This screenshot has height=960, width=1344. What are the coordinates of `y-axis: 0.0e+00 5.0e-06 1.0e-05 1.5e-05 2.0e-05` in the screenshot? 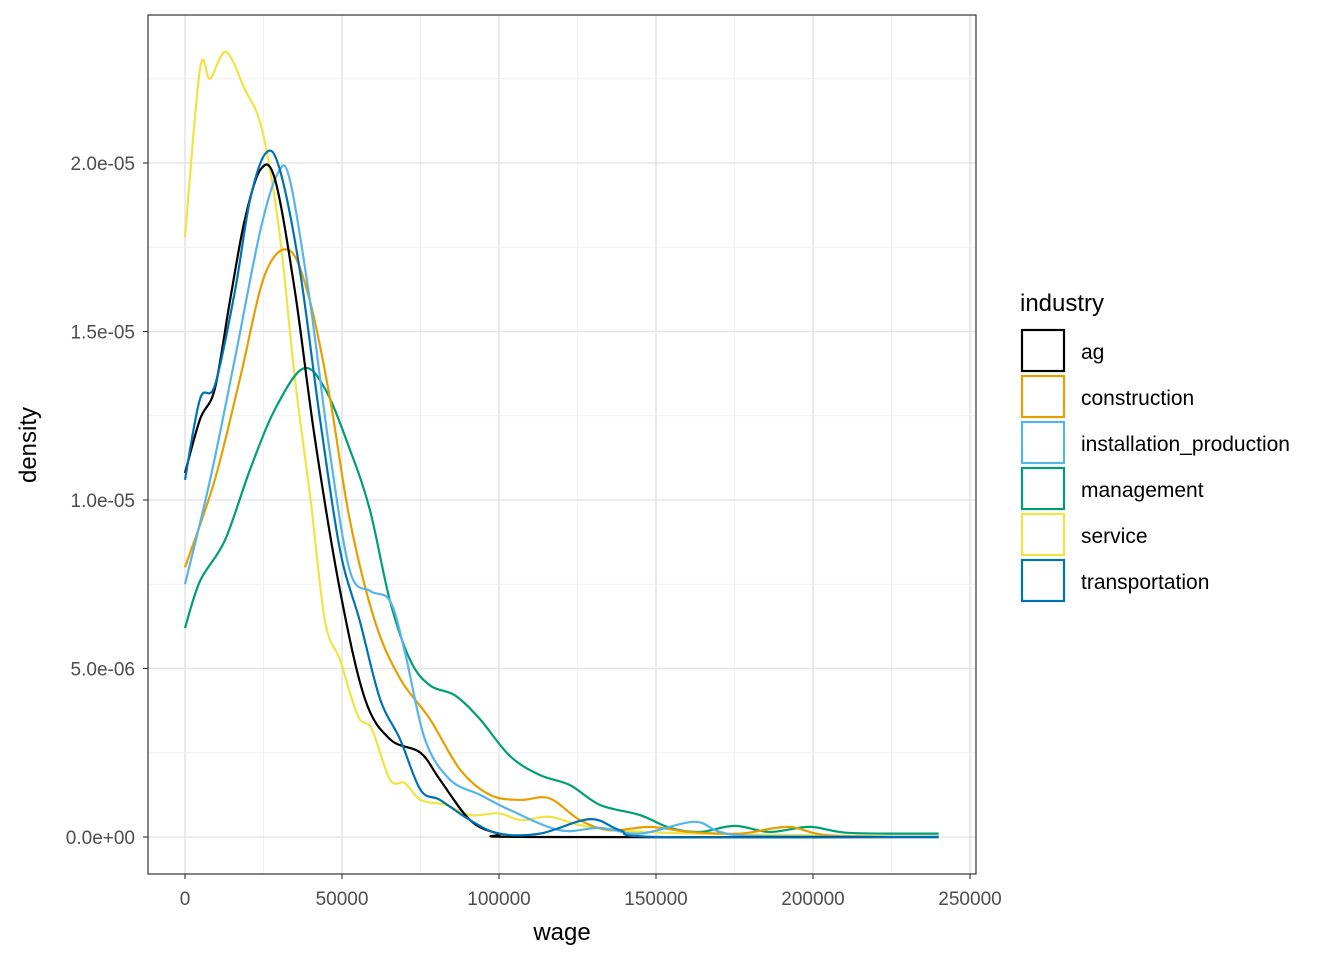 It's located at (107, 501).